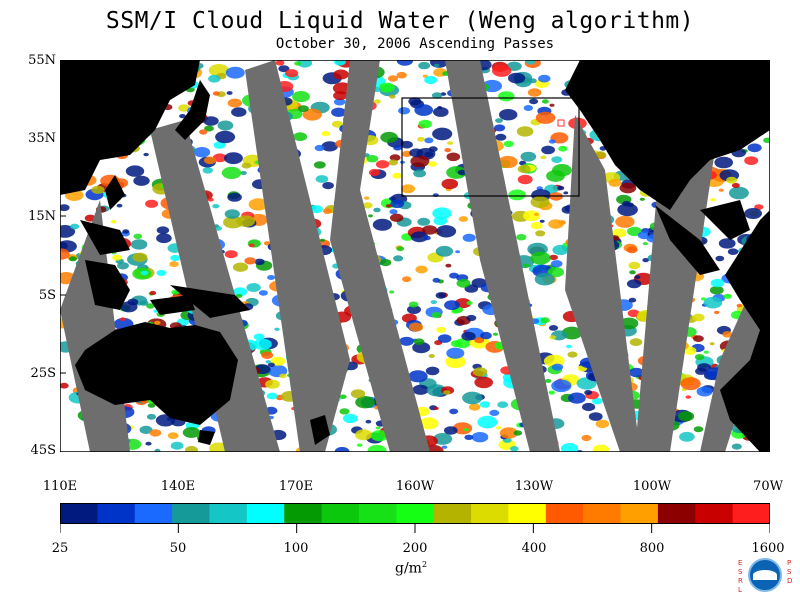 The height and width of the screenshot is (600, 800). I want to click on colorbar-label-200: 200, so click(415, 548).